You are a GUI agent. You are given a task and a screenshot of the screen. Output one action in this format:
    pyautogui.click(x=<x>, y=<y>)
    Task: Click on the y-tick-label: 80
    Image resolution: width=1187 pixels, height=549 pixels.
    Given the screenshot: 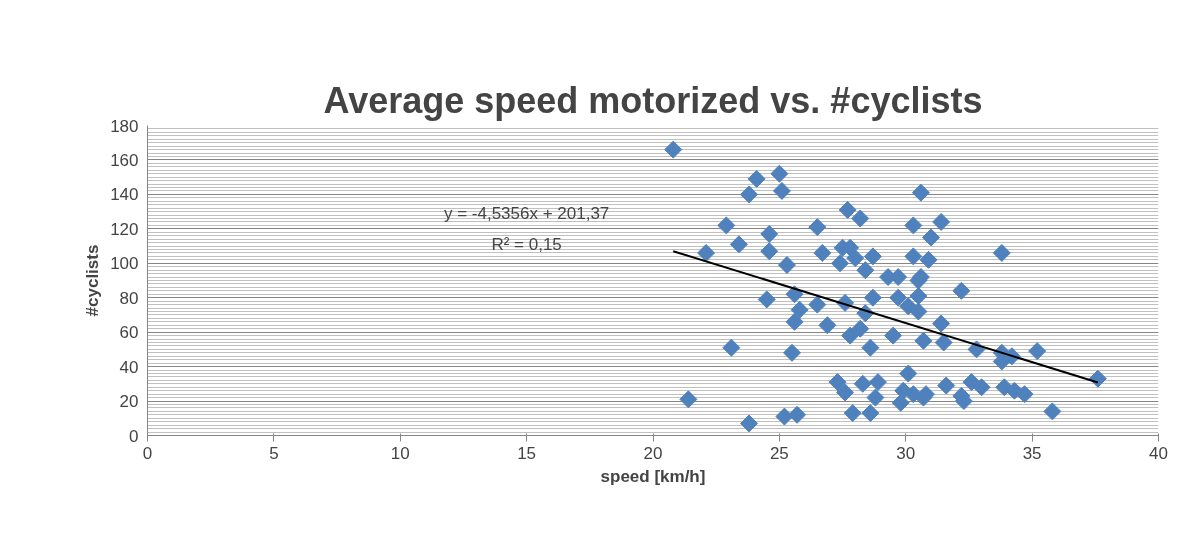 What is the action you would take?
    pyautogui.click(x=129, y=298)
    